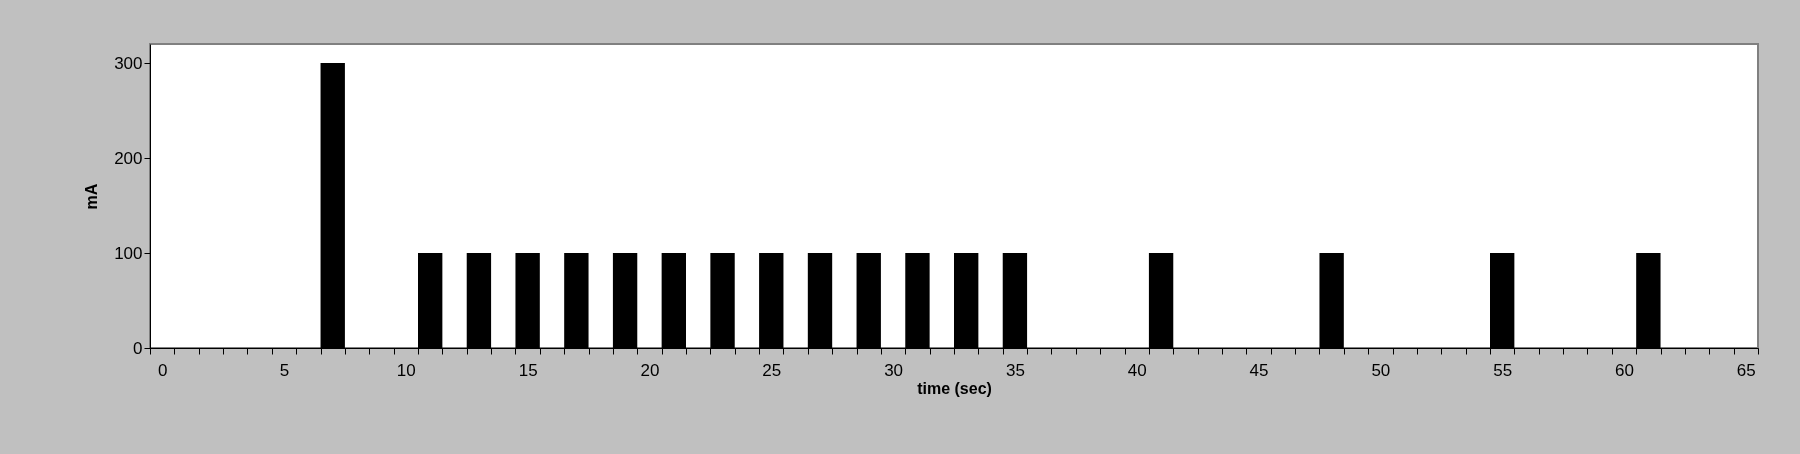 This screenshot has height=454, width=1800. What do you see at coordinates (1746, 370) in the screenshot?
I see `x-tick-label: 65` at bounding box center [1746, 370].